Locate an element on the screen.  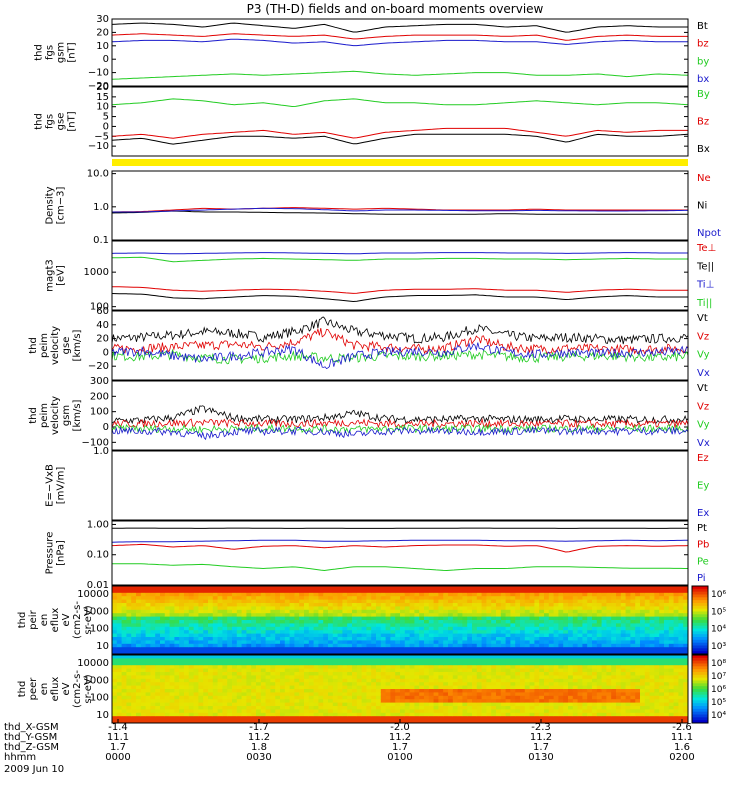
ytick-label: 30 is located at coordinates (102, 19).